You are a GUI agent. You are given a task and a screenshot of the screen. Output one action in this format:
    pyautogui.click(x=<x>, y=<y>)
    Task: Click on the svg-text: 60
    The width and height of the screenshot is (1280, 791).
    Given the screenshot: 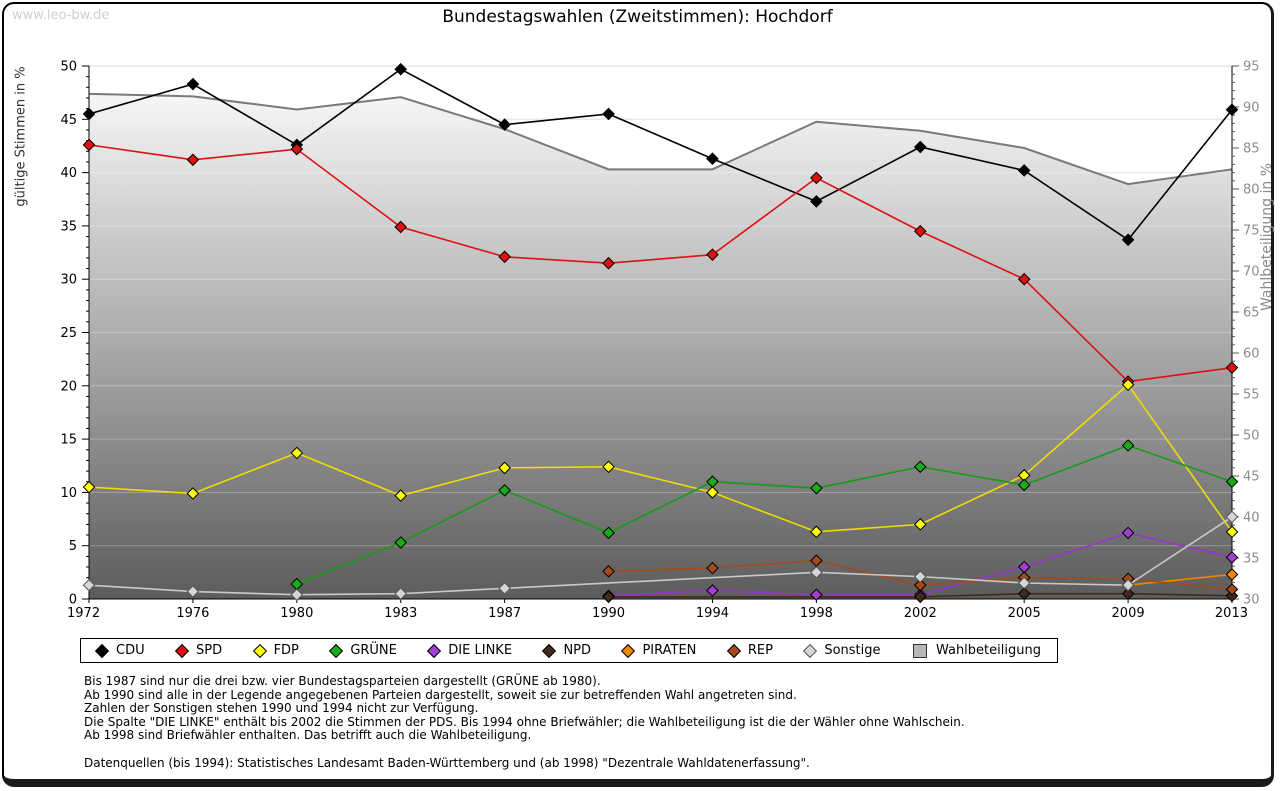 What is the action you would take?
    pyautogui.click(x=1251, y=354)
    